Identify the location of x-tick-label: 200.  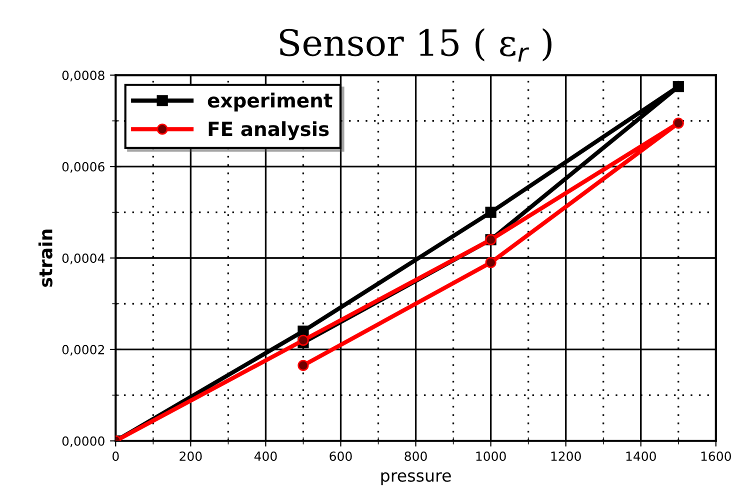
(191, 456).